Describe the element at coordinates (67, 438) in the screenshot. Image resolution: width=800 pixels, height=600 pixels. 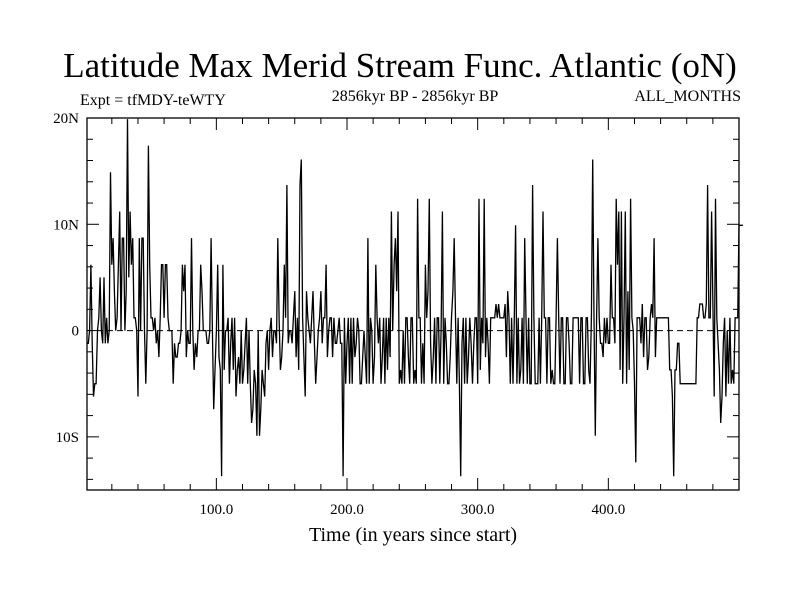
I see `y-tick-label: 10S` at that location.